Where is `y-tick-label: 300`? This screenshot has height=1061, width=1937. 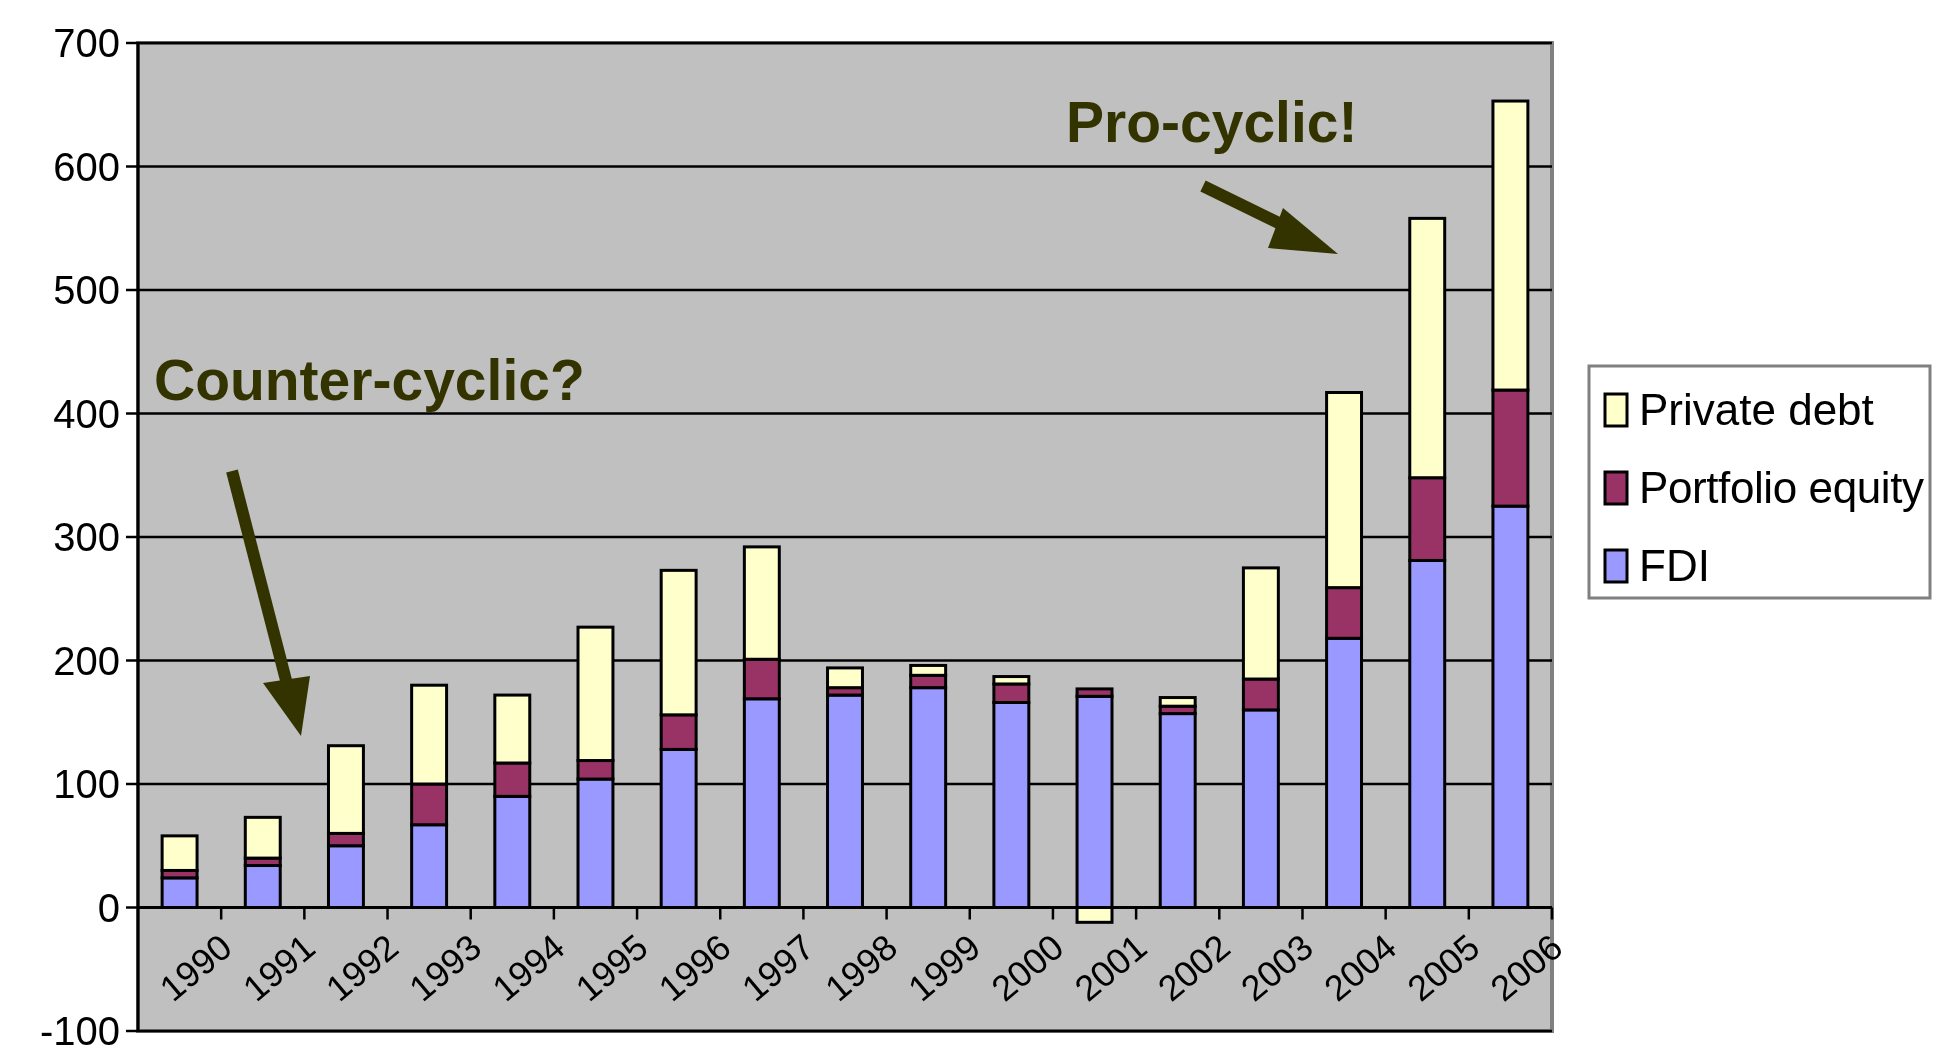
y-tick-label: 300 is located at coordinates (86, 537).